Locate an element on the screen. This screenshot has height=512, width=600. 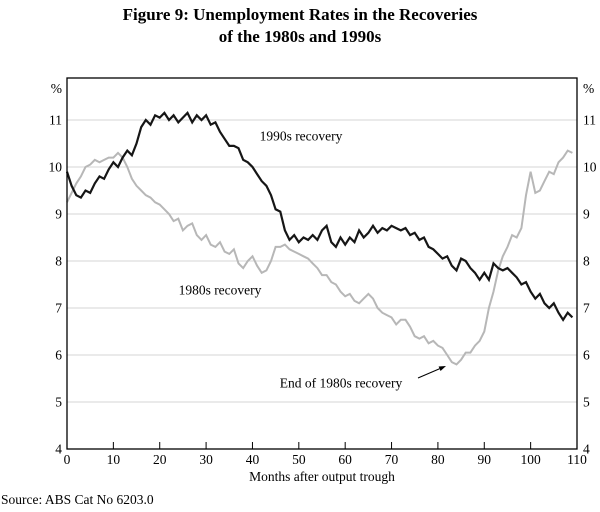
x-tick-label-70: 70 is located at coordinates (392, 459).